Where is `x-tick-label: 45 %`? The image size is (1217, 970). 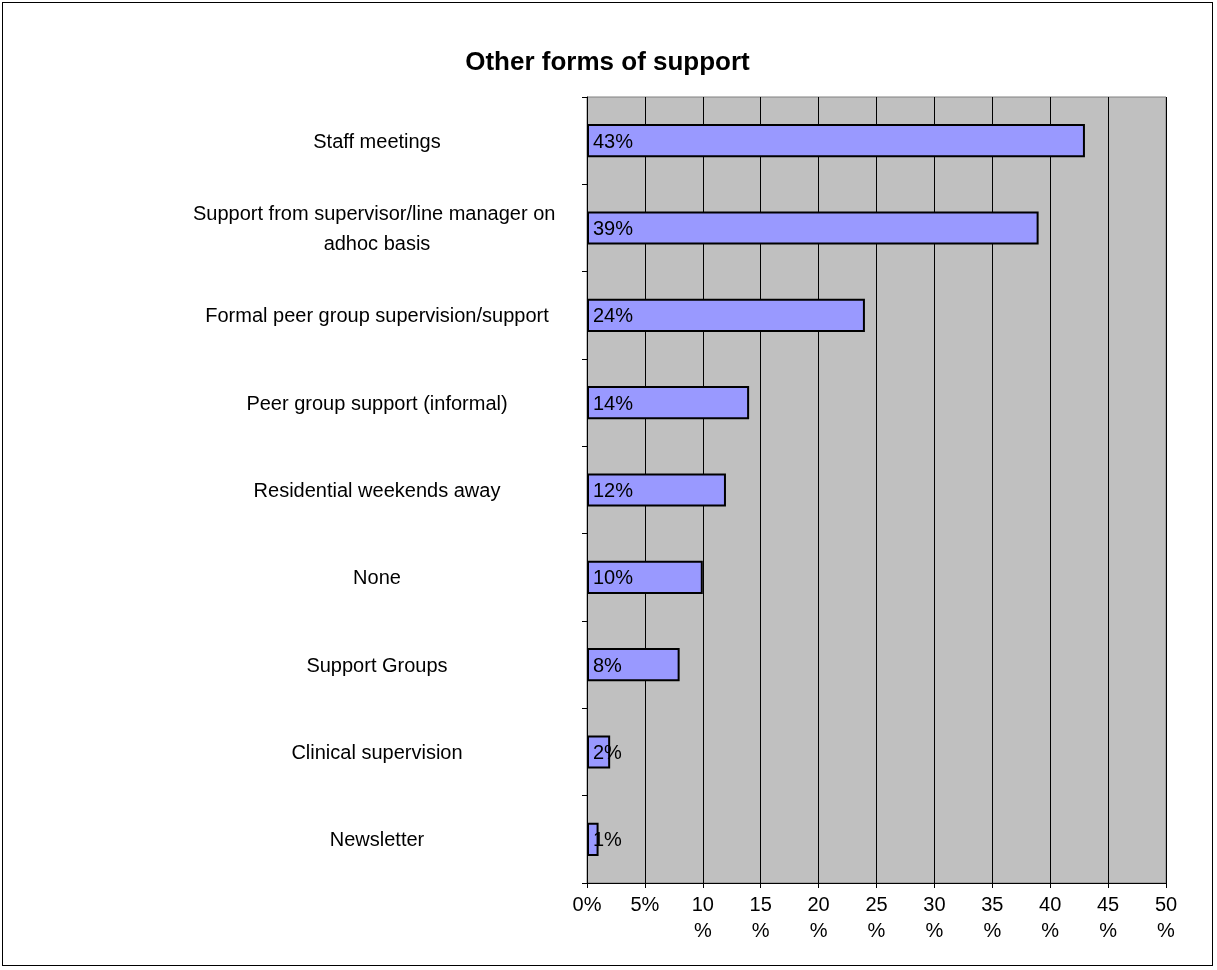
x-tick-label: 45 % is located at coordinates (1108, 917).